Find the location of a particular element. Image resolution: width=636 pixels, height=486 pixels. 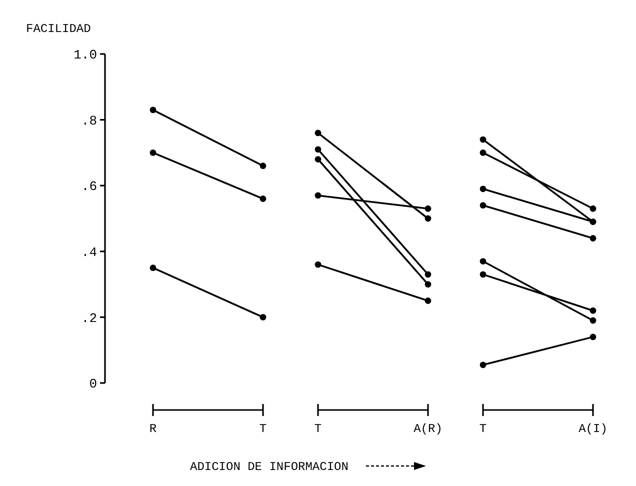

y-axis-title: FACILIDAD is located at coordinates (58, 29).